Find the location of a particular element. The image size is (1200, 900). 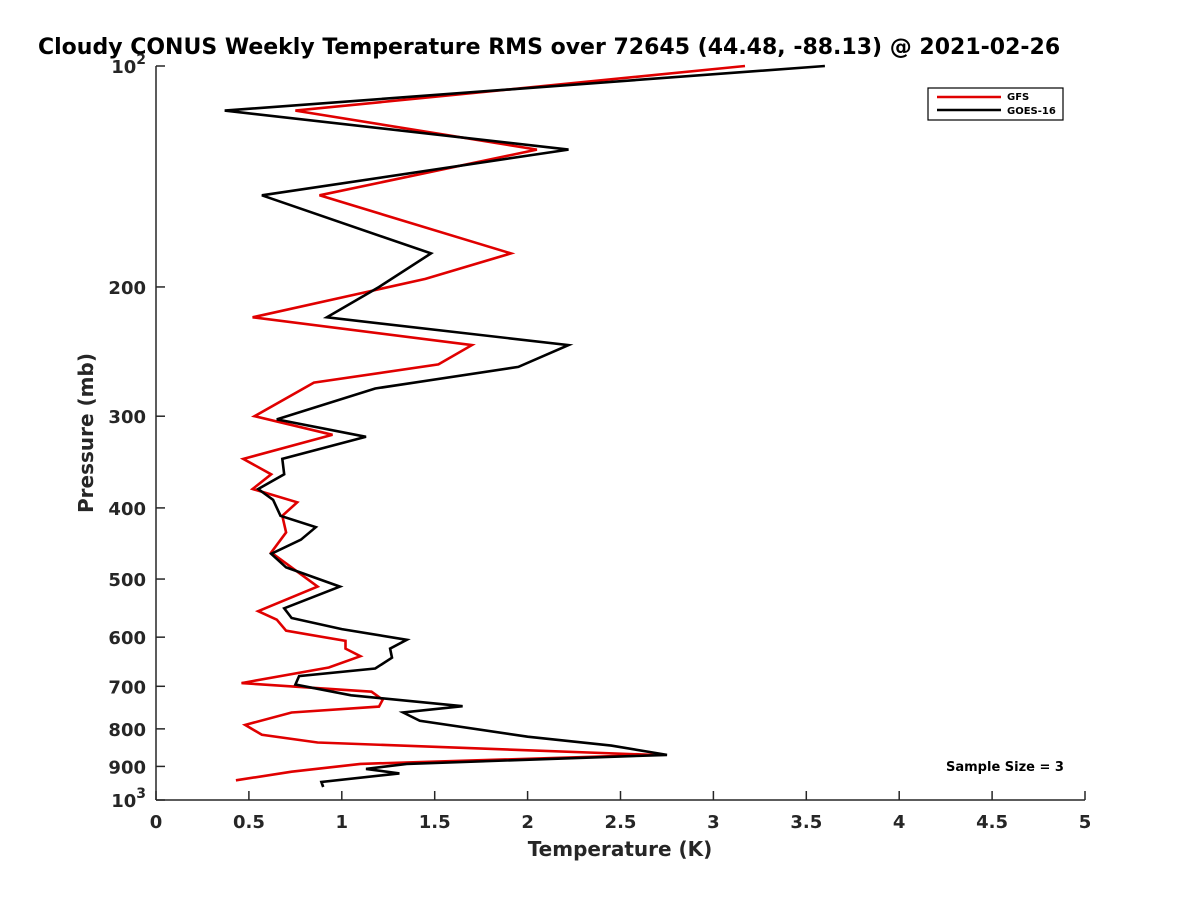

legend: GFS GOES-16 is located at coordinates (995, 104).